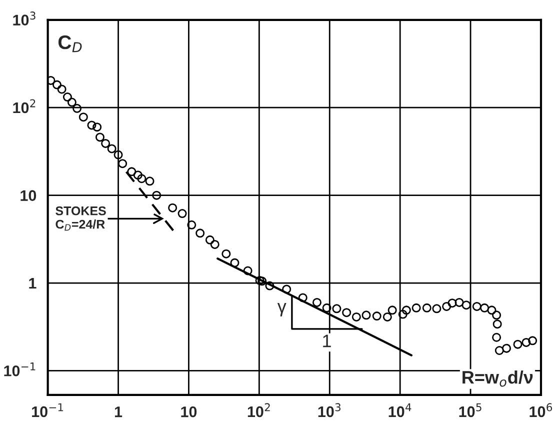  Describe the element at coordinates (48, 410) in the screenshot. I see `x-tick-label: 10$^{−1}$` at that location.